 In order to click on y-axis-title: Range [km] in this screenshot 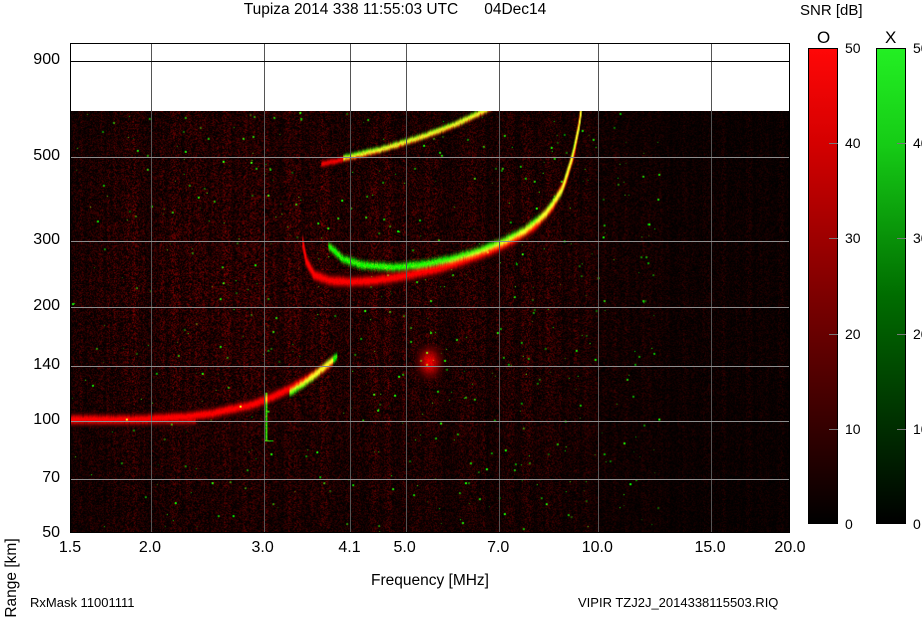, I will do `click(11, 578)`.